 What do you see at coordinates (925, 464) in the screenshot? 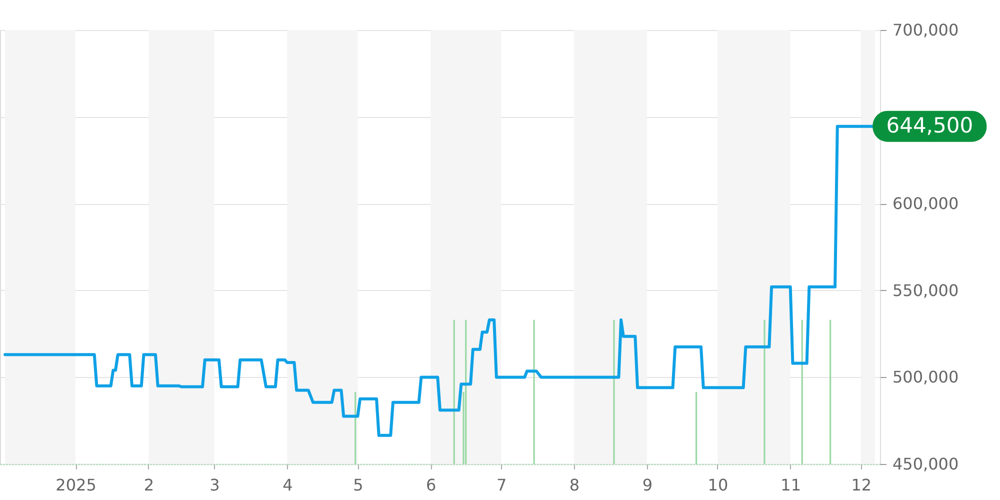
I see `y-tick-label: 450,000` at bounding box center [925, 464].